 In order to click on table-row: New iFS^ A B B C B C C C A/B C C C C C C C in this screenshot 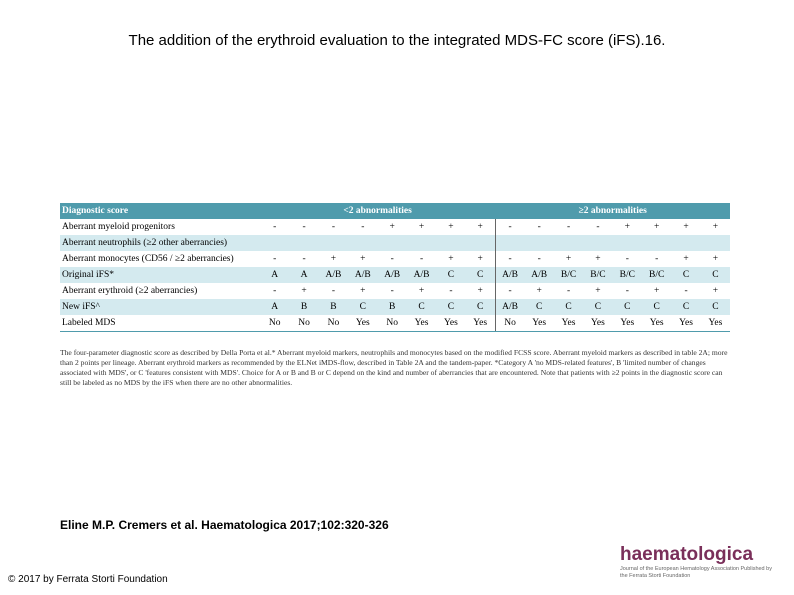, I will do `click(395, 307)`.